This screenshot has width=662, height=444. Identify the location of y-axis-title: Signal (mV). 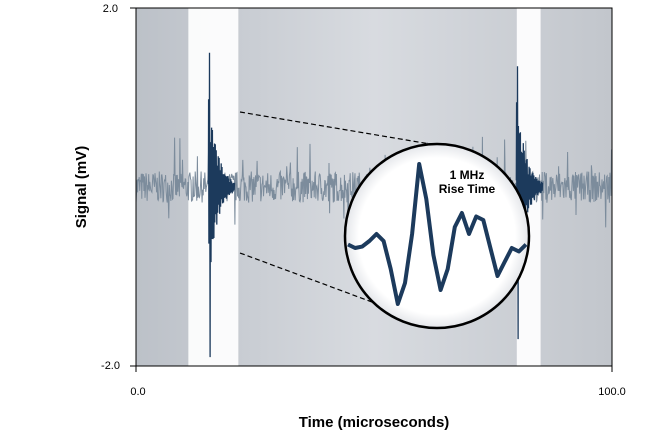
(81, 187).